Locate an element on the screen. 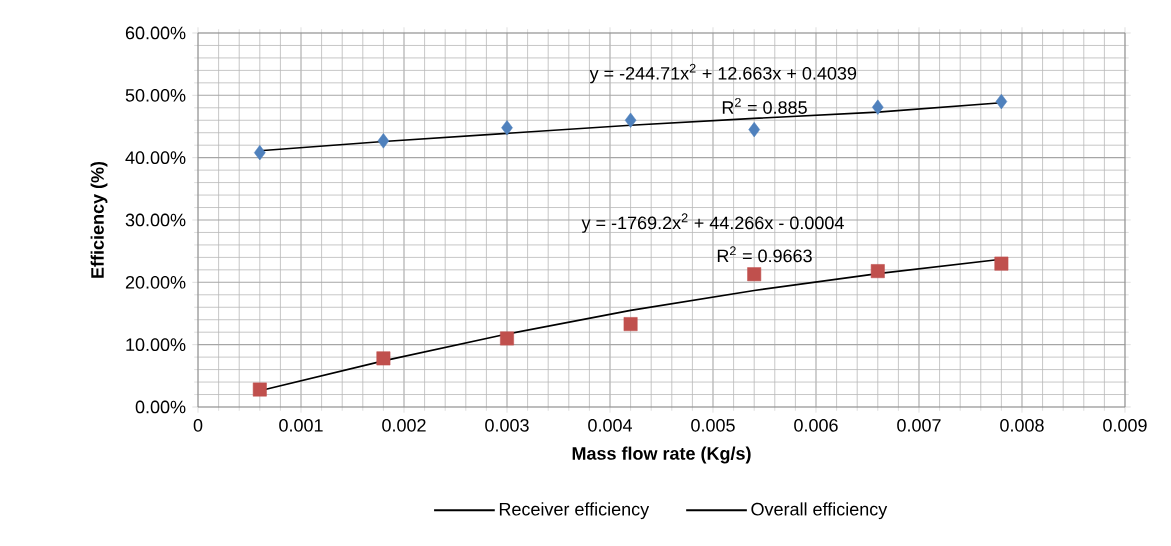  y-tick-label: 30.00% is located at coordinates (155, 220).